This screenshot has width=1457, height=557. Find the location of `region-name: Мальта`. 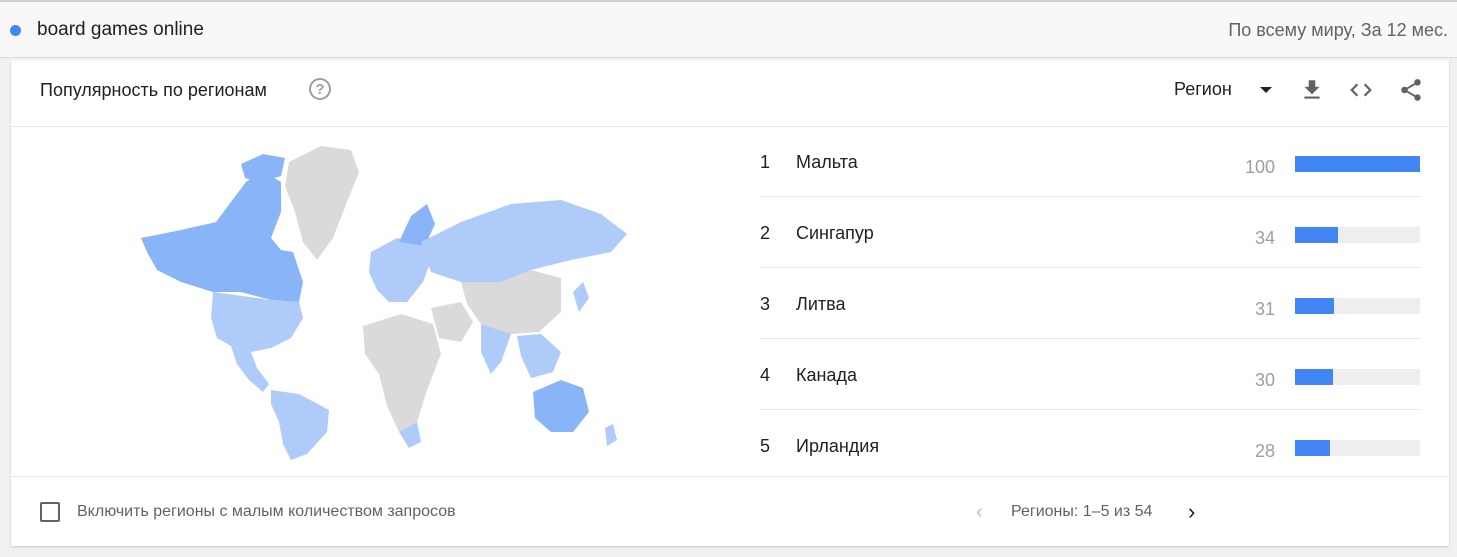

region-name: Мальта is located at coordinates (827, 162).